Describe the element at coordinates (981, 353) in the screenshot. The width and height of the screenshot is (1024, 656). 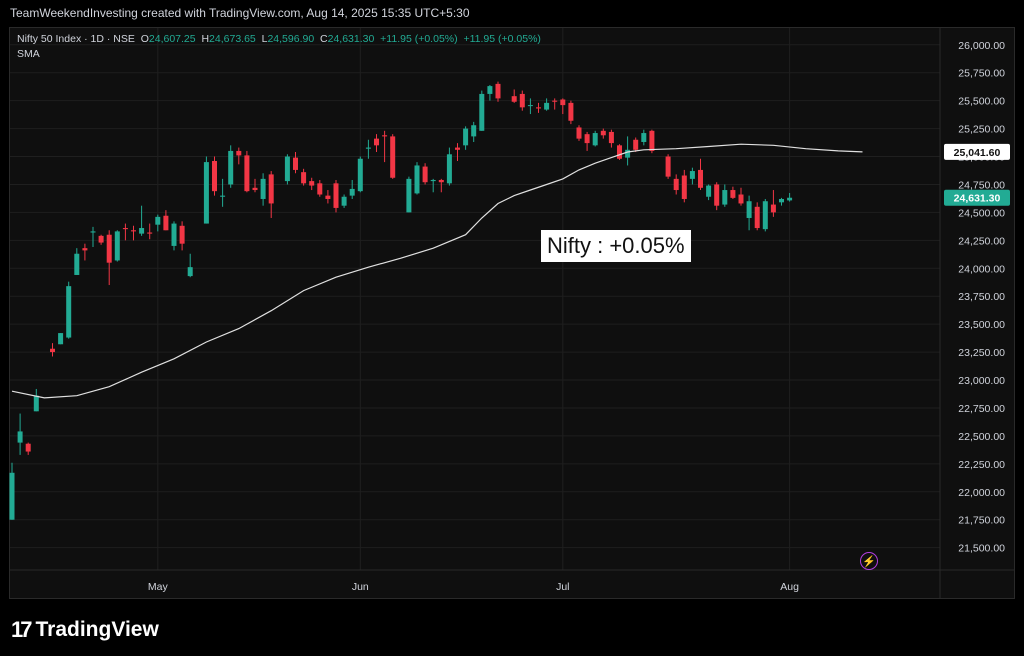
I see `y-tick-label: 23,250.00` at that location.